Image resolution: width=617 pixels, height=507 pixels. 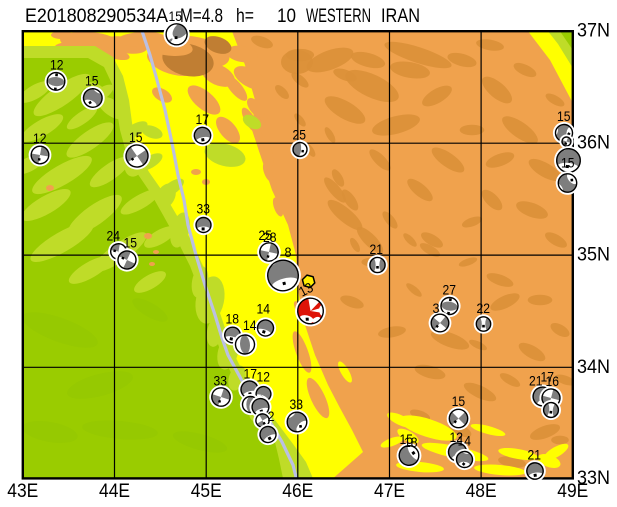 I want to click on svg-text: 3, so click(x=436, y=308).